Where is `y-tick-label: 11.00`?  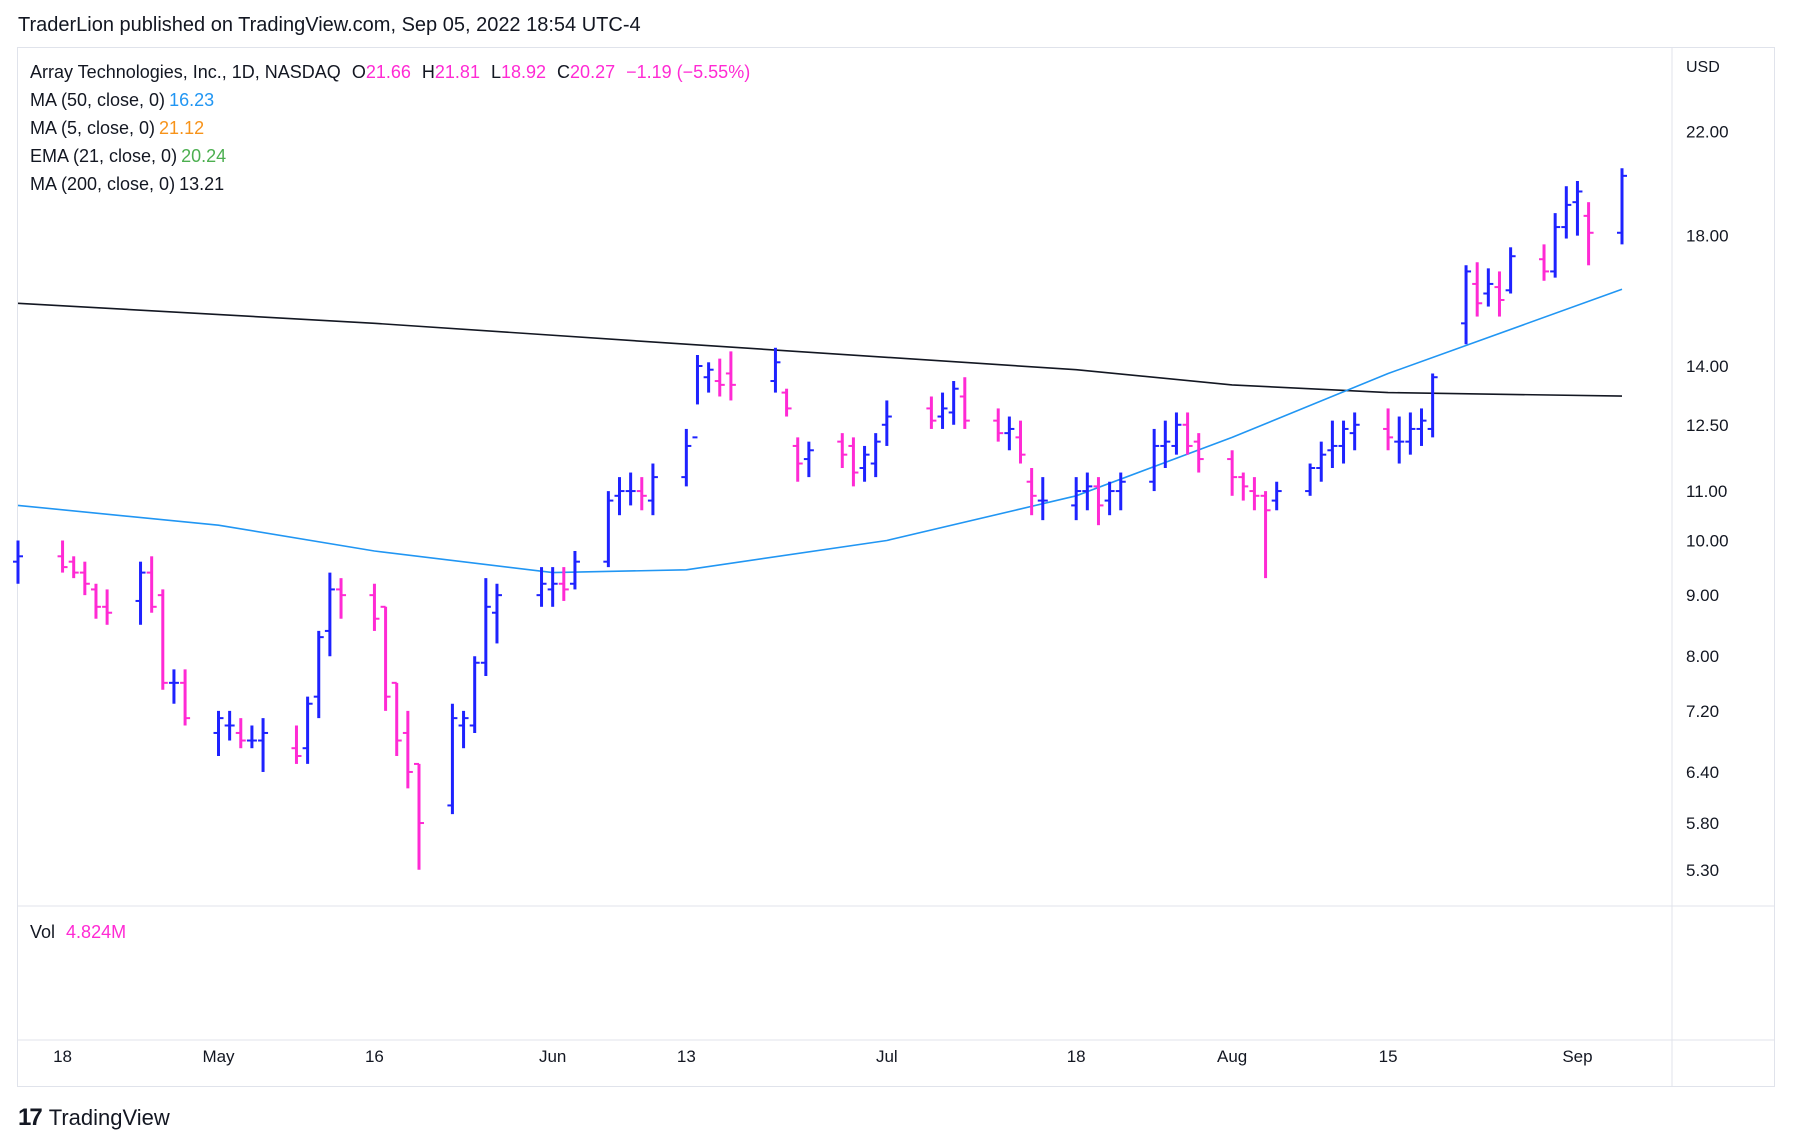
y-tick-label: 11.00 is located at coordinates (1706, 491).